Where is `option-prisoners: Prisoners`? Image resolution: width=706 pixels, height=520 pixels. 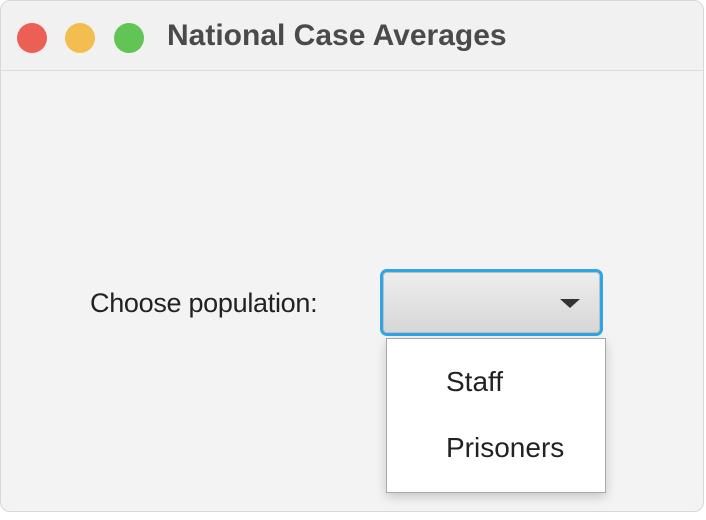
option-prisoners: Prisoners is located at coordinates (505, 447).